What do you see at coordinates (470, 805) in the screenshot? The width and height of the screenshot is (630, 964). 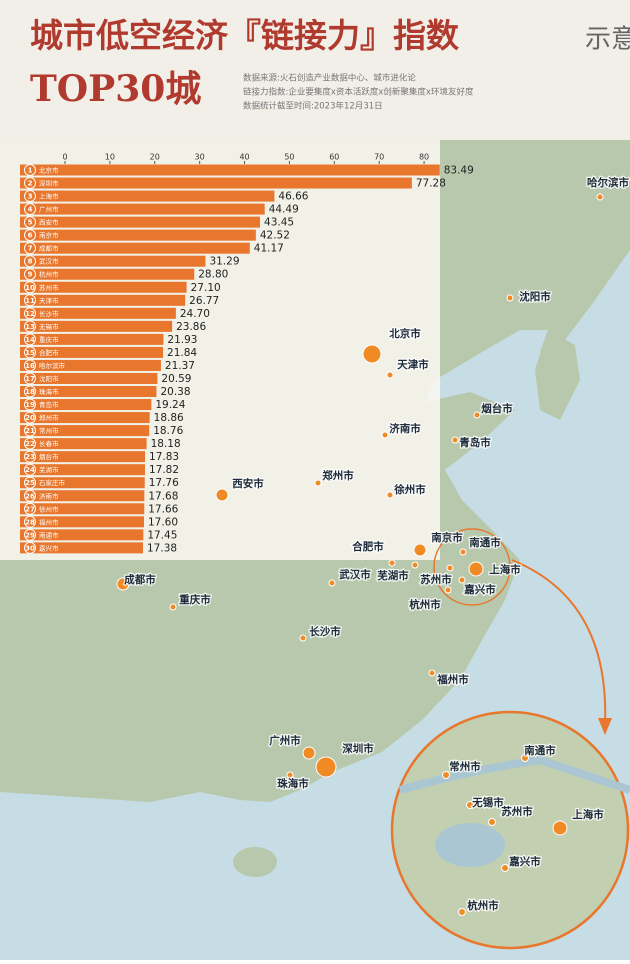 I see `inset-dot` at bounding box center [470, 805].